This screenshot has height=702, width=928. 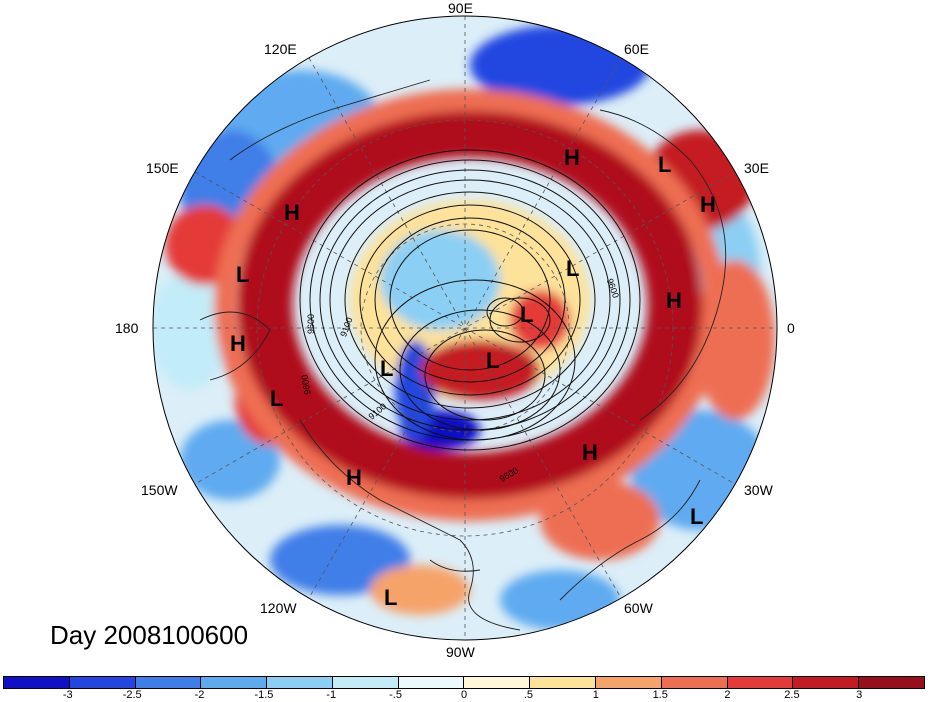 What do you see at coordinates (127, 328) in the screenshot?
I see `lon-label-180: 180` at bounding box center [127, 328].